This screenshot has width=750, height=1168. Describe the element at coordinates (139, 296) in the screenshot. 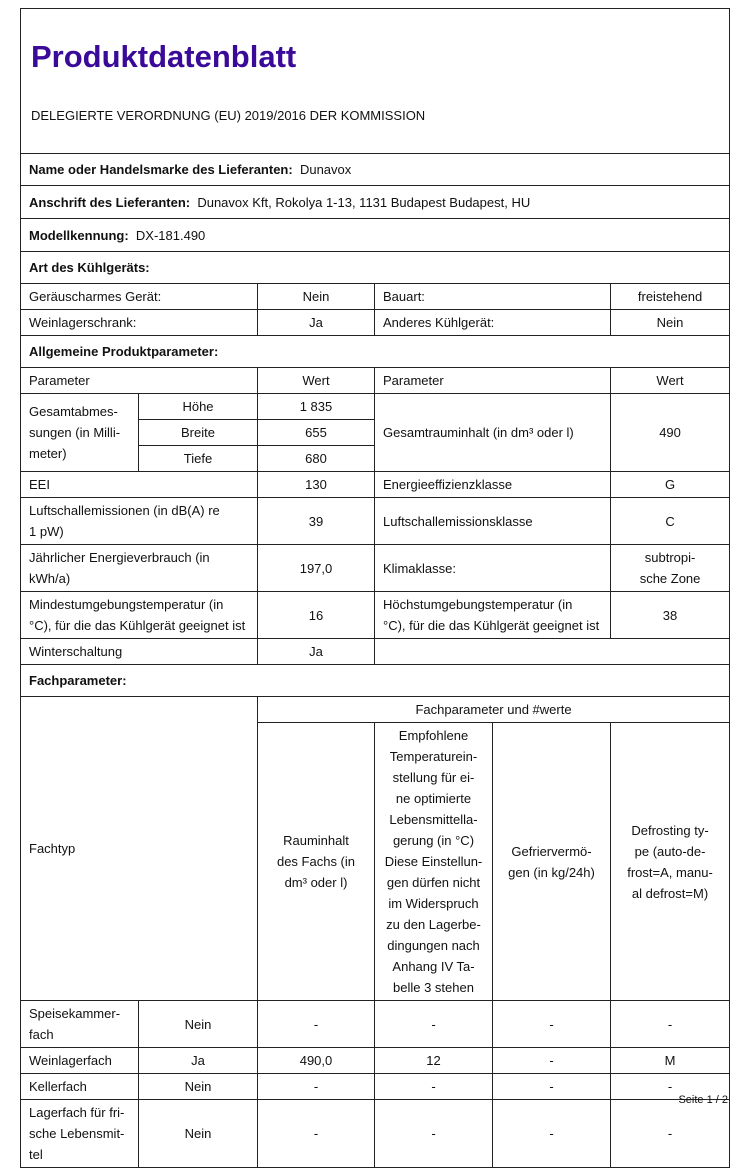

I see `param-label: Geräuscharmes Gerät:` at that location.